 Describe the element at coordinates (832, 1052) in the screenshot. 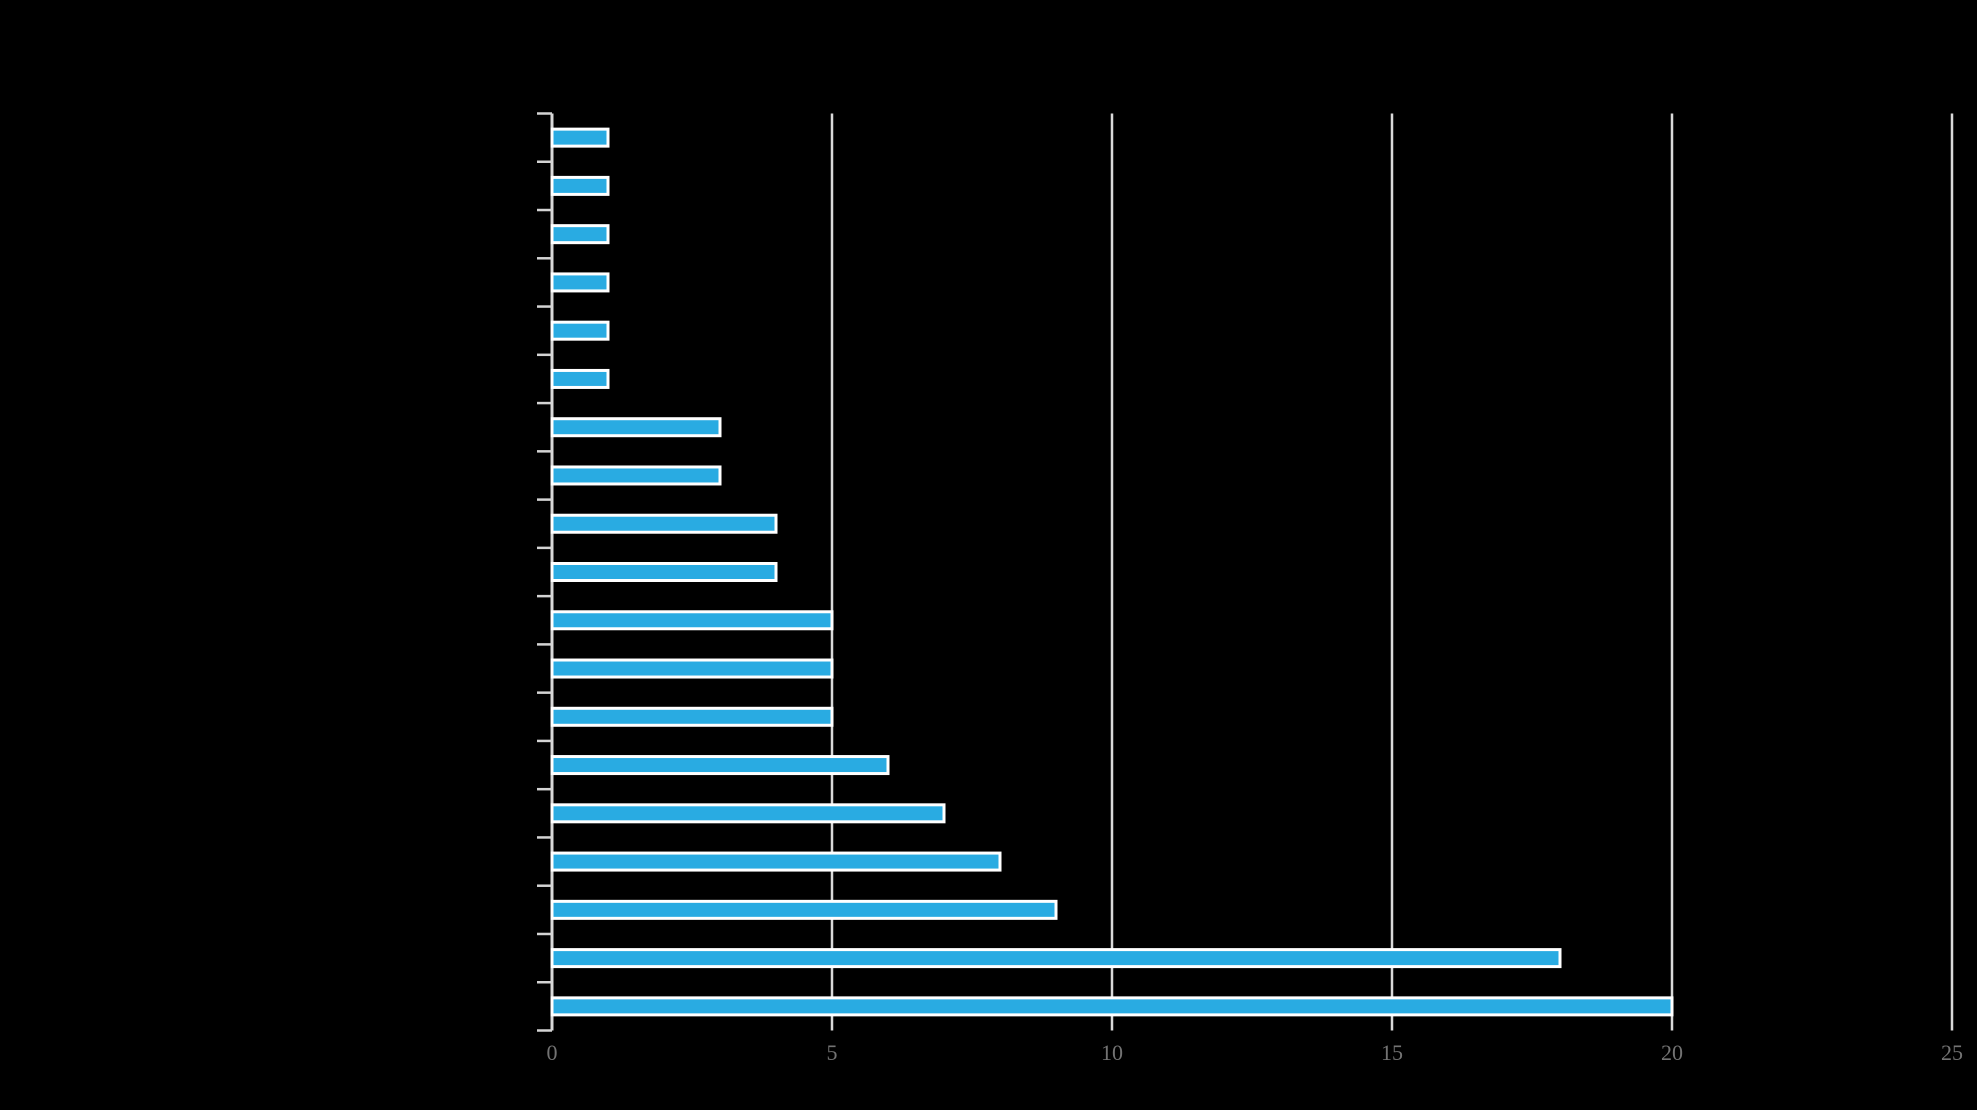

I see `x-tick-label: 5` at that location.